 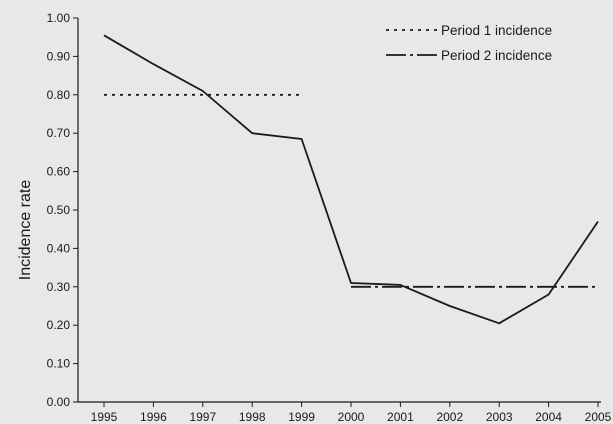 What do you see at coordinates (59, 402) in the screenshot?
I see `y-tick-label: 0.00` at bounding box center [59, 402].